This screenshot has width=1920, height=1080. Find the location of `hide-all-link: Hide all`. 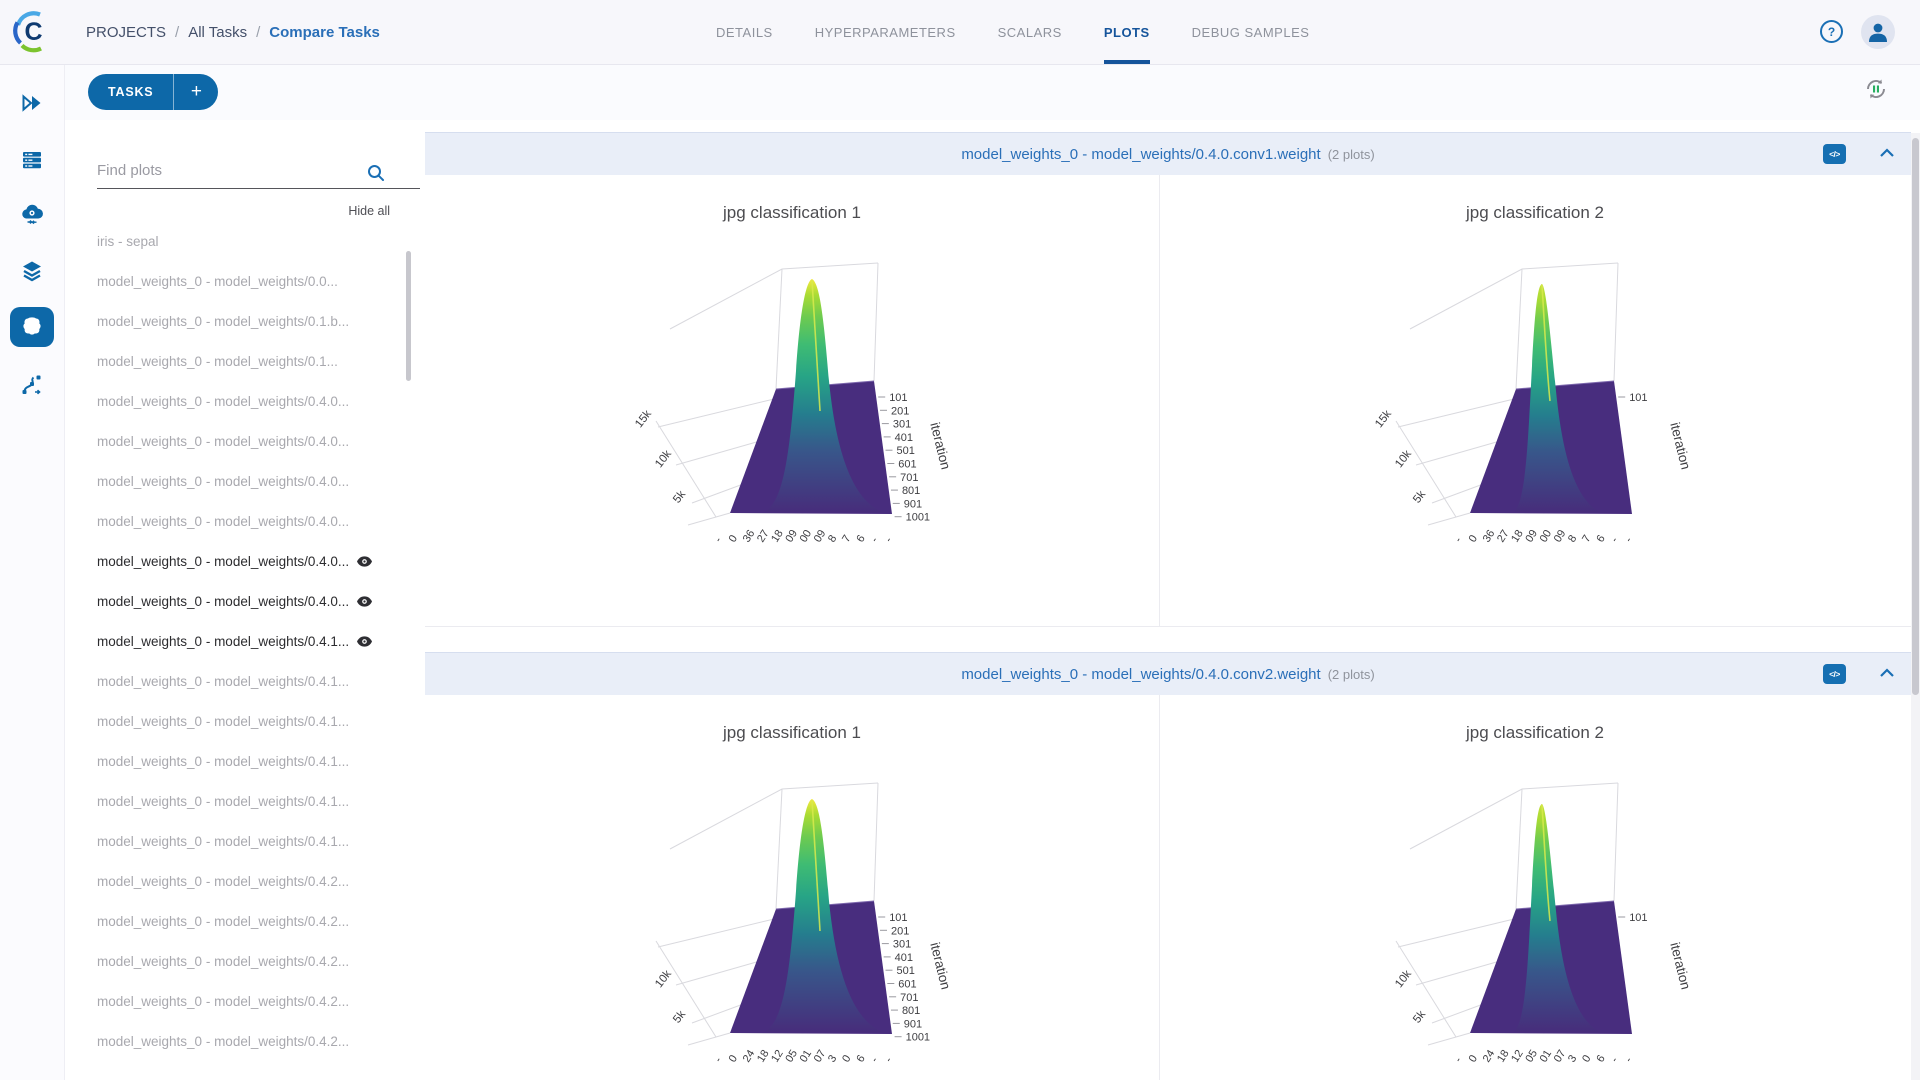

hide-all-link: Hide all is located at coordinates (369, 211).